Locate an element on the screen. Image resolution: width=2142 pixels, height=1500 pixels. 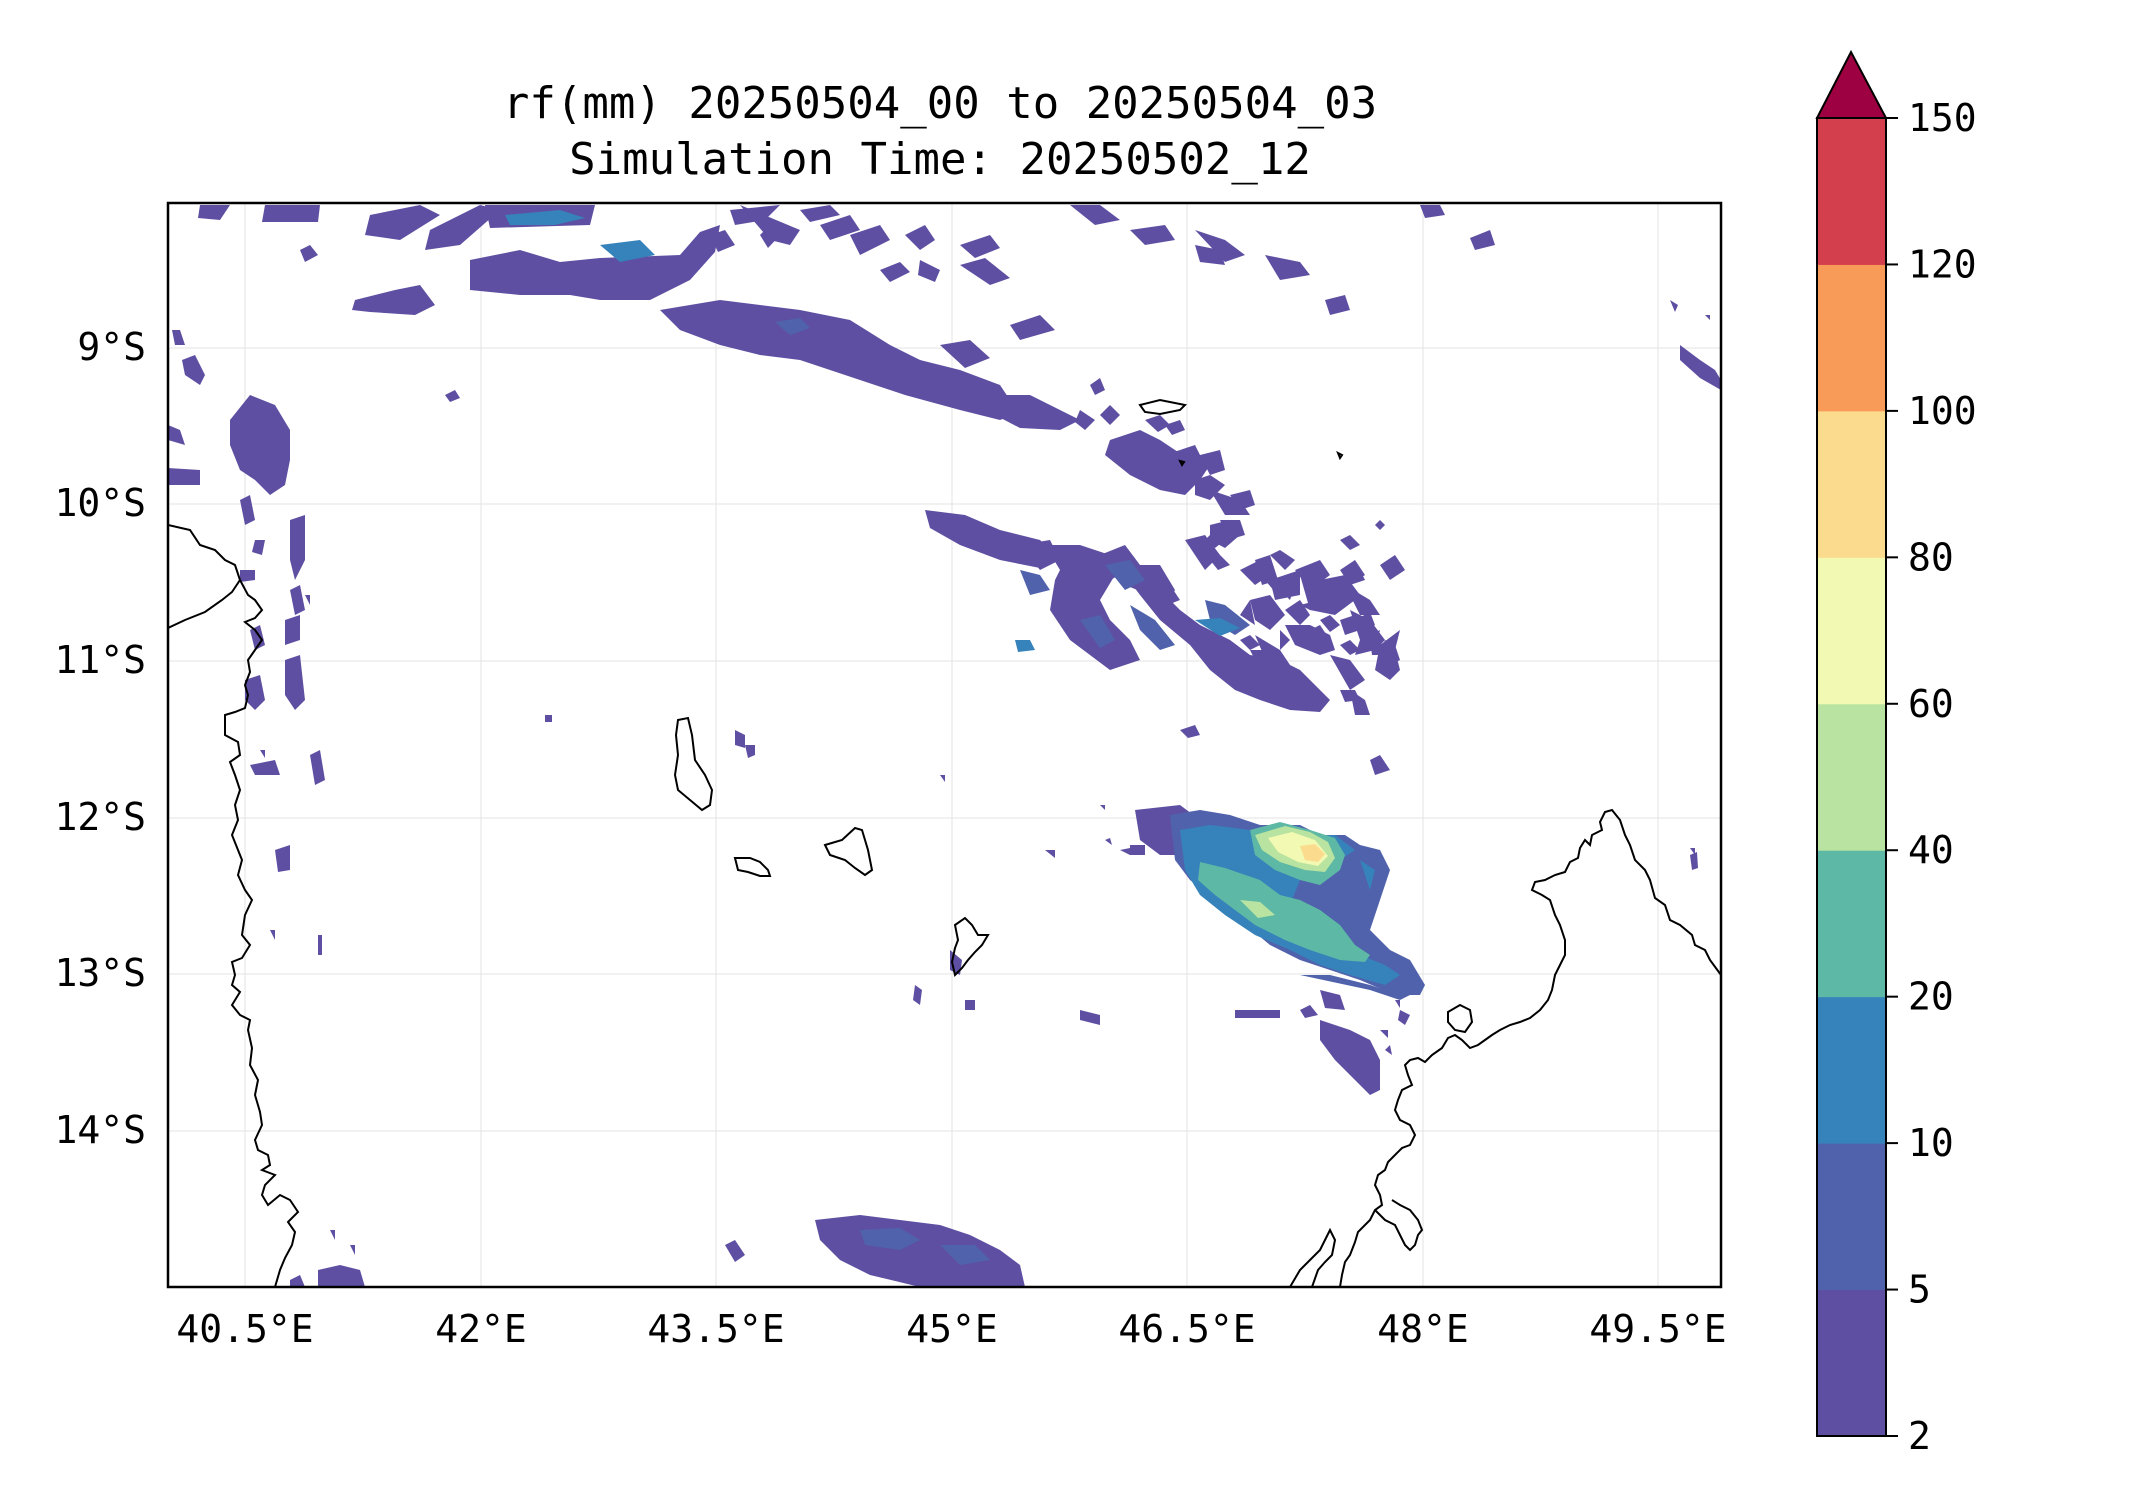
colorbar-tick-label: 5 is located at coordinates (1919, 1290).